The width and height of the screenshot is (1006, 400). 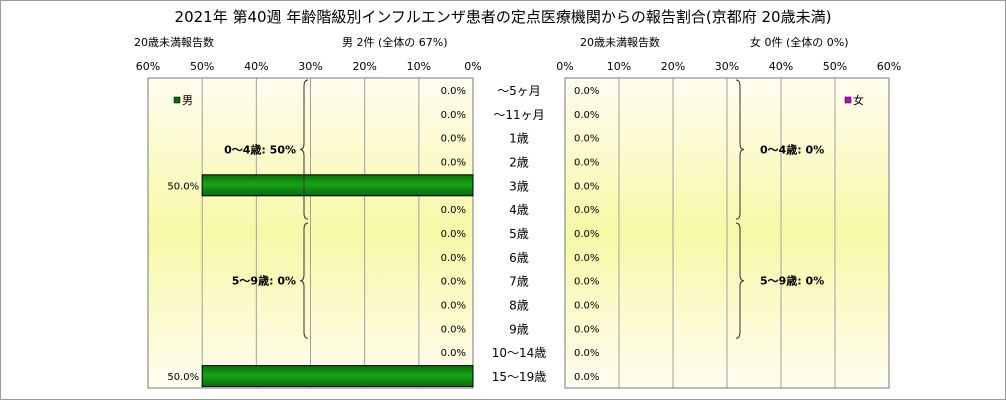 I want to click on male-count-label: 20歳未満報告数, so click(x=174, y=42).